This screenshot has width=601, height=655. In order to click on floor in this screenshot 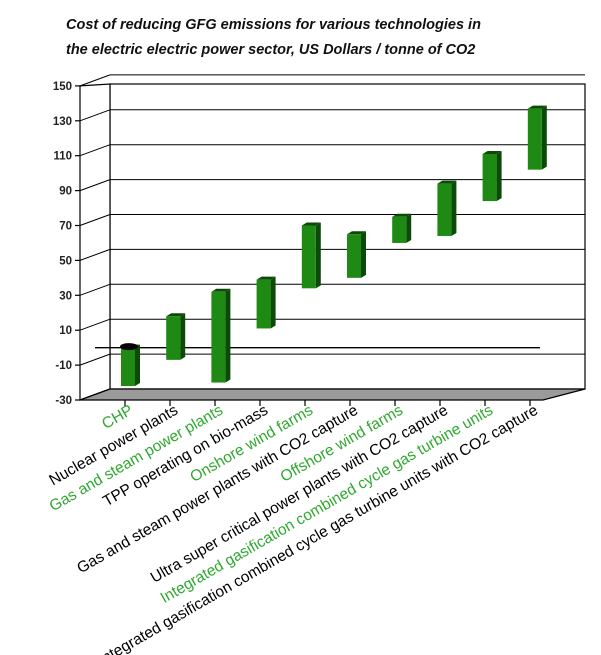, I will do `click(332, 394)`.